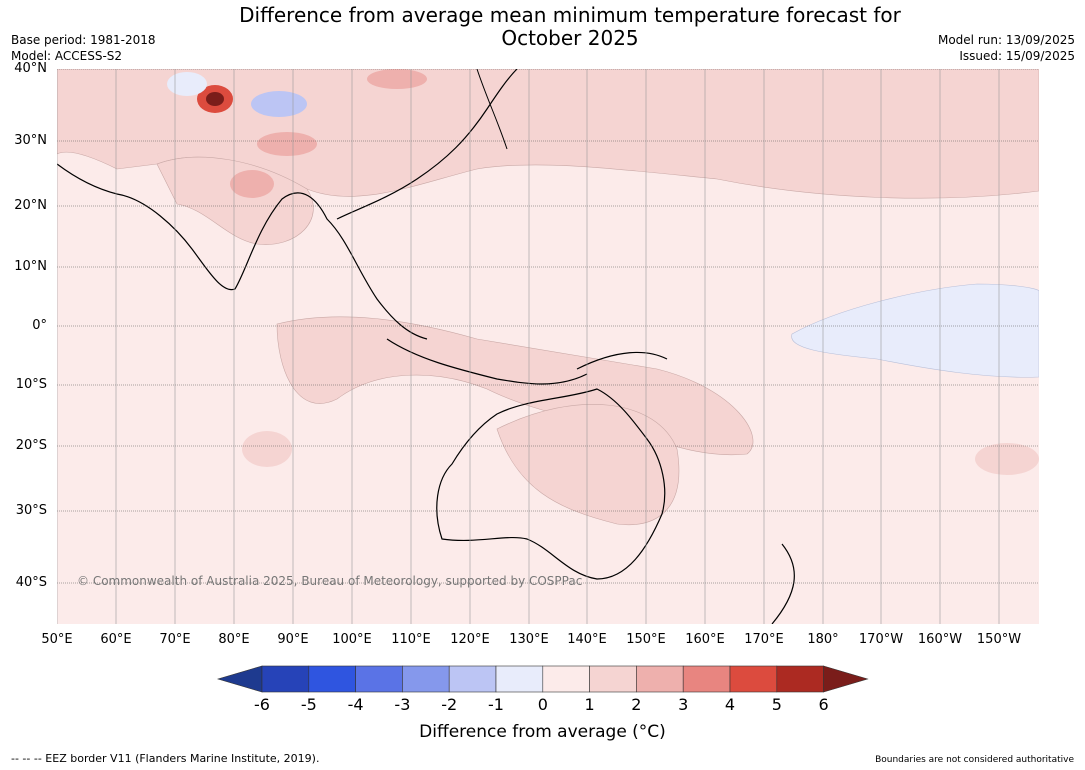 Image resolution: width=1085 pixels, height=770 pixels. I want to click on anomaly-region-australia, so click(588, 465).